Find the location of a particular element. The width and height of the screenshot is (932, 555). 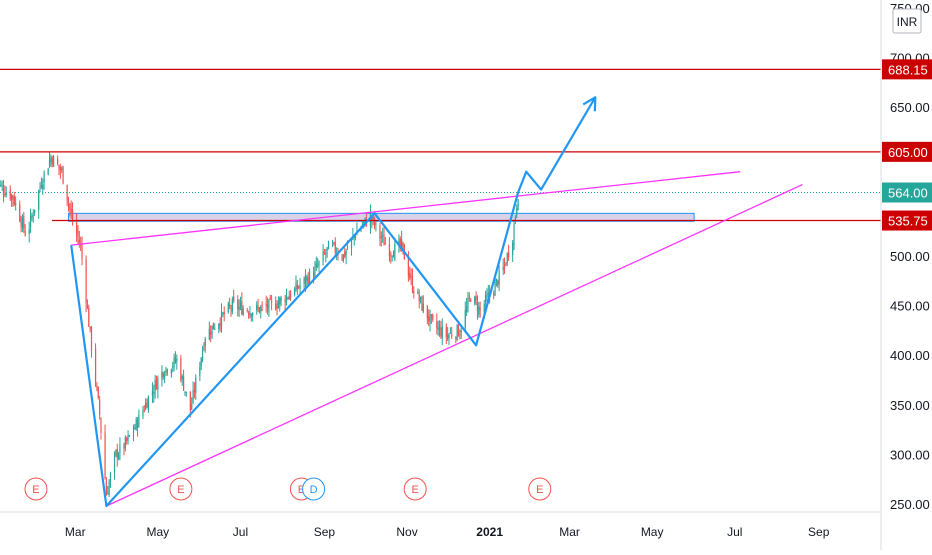

price-tag: 564.00 is located at coordinates (907, 192).